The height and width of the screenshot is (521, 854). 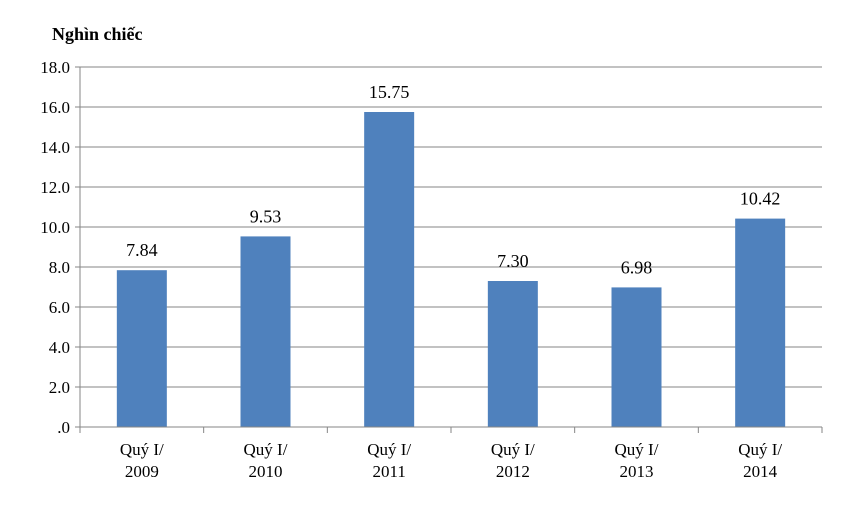 What do you see at coordinates (637, 267) in the screenshot?
I see `data-label: 6.98` at bounding box center [637, 267].